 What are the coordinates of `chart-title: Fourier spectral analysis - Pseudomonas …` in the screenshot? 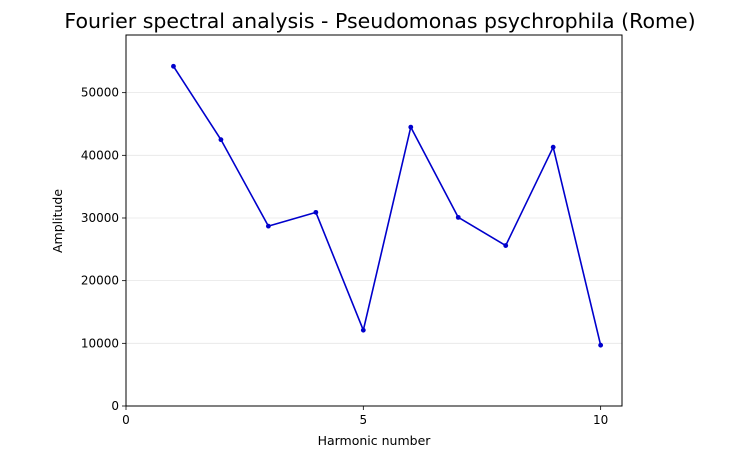 It's located at (379, 21).